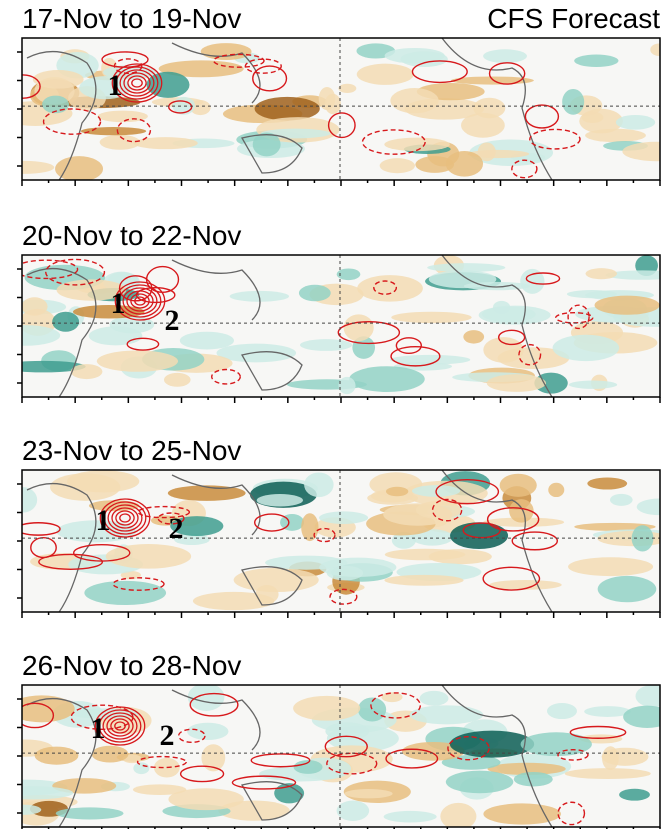  What do you see at coordinates (573, 18) in the screenshot?
I see `source-label: CFS Forecast` at bounding box center [573, 18].